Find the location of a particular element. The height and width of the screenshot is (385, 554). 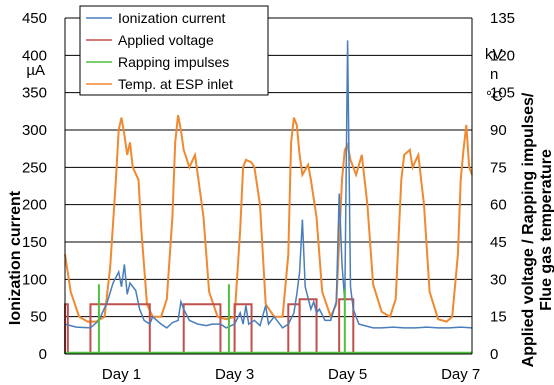

y2-tick-label-4: 60 is located at coordinates (498, 205).